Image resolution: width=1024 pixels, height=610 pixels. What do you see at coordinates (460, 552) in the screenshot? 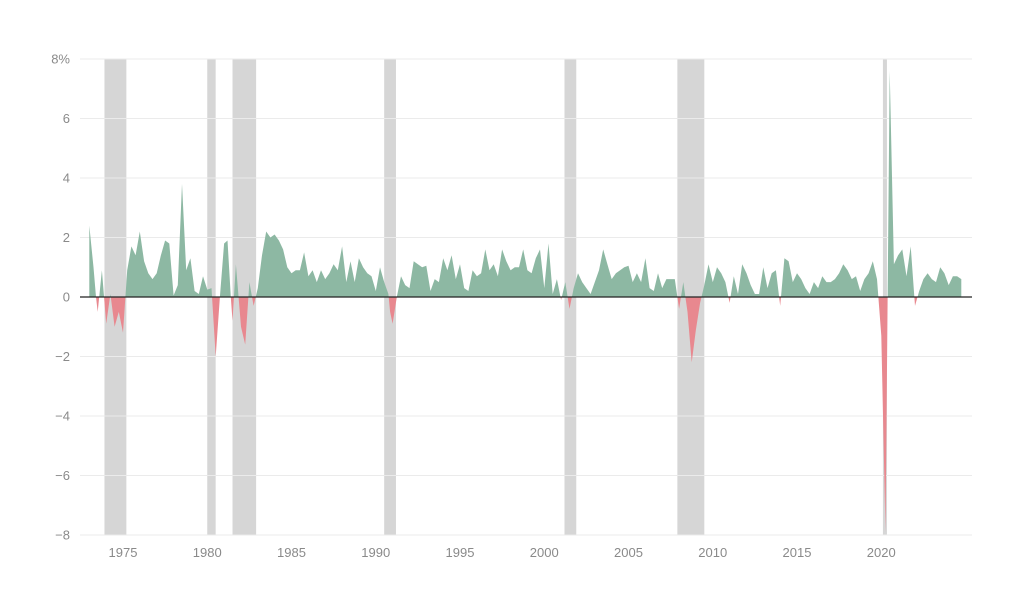
I see `x-tick-label: 1995` at bounding box center [460, 552].